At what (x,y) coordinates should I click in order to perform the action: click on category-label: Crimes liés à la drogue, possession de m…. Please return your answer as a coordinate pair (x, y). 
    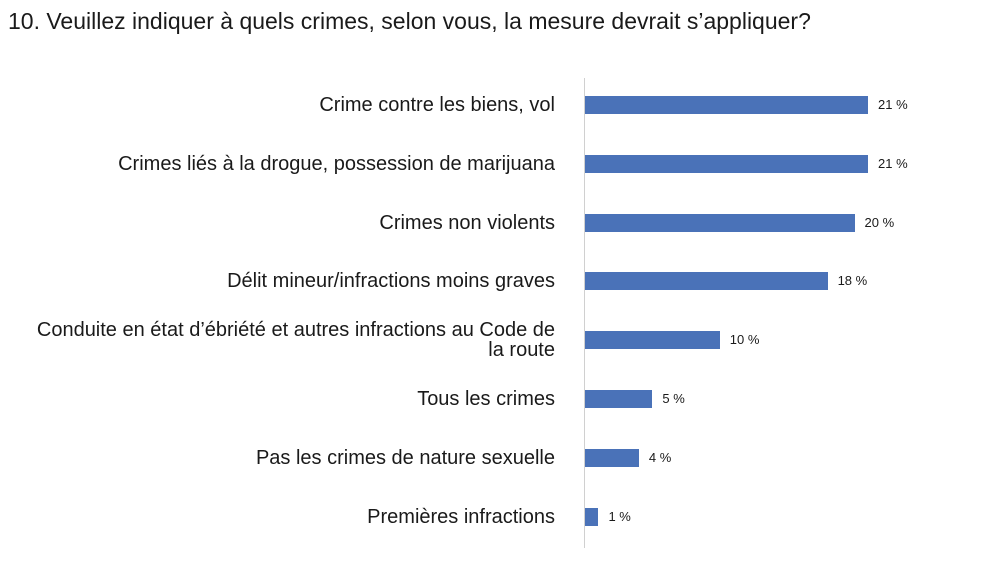
    Looking at the image, I should click on (336, 163).